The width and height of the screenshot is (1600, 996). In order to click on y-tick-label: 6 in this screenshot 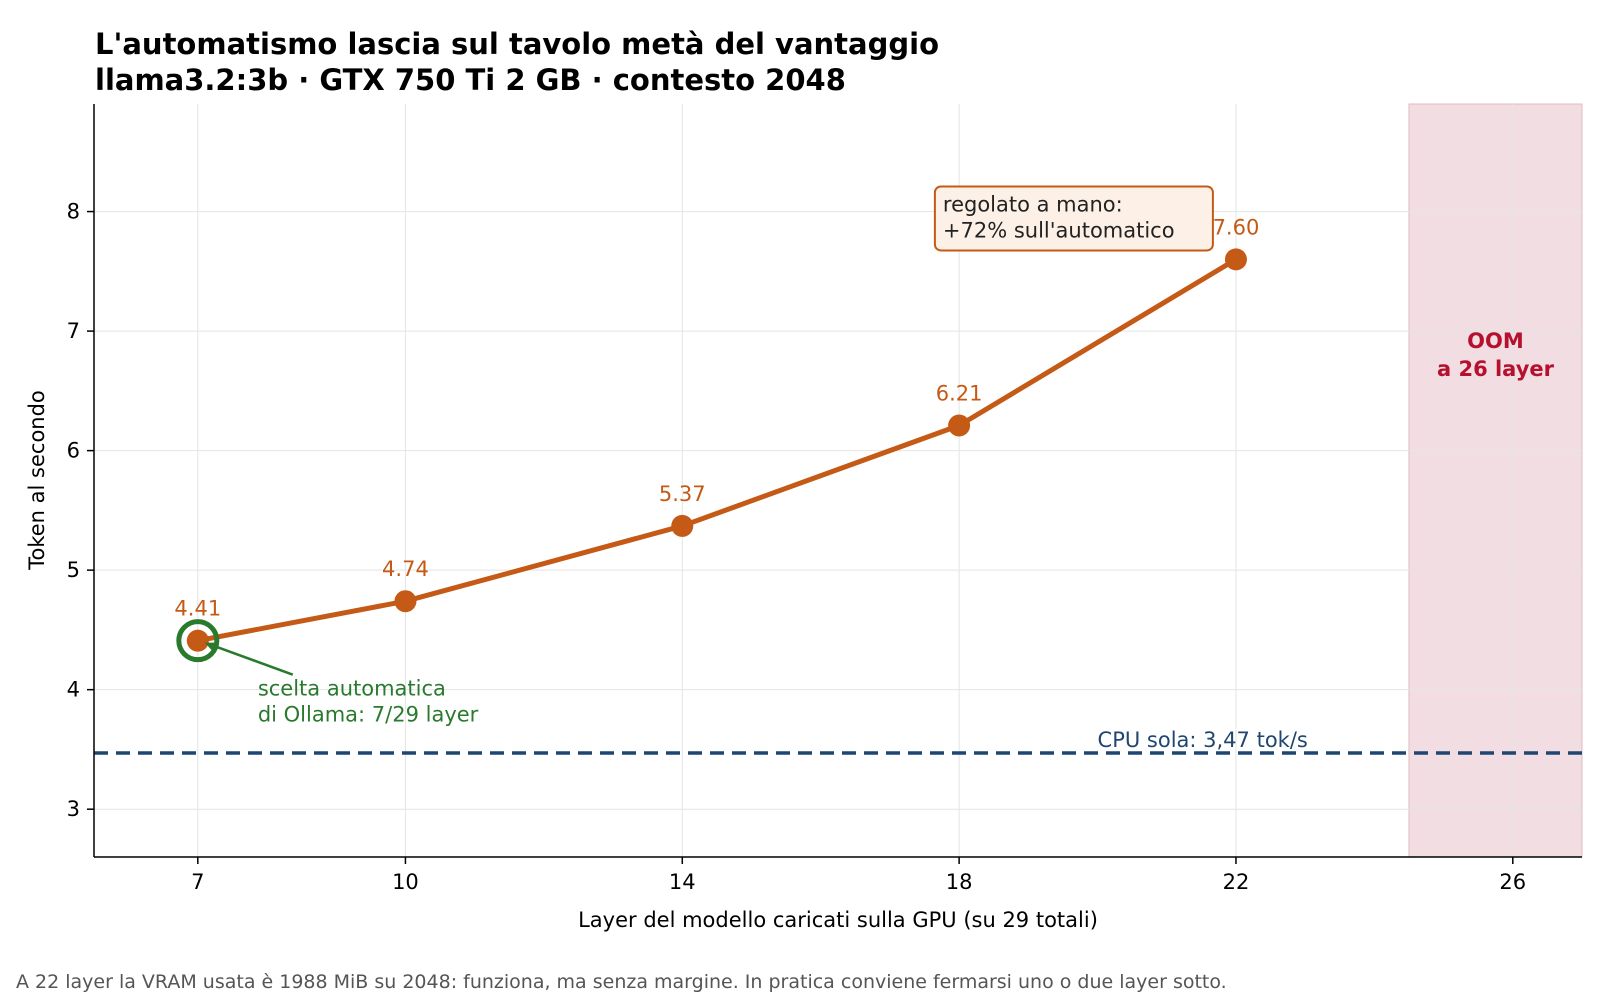, I will do `click(73, 451)`.